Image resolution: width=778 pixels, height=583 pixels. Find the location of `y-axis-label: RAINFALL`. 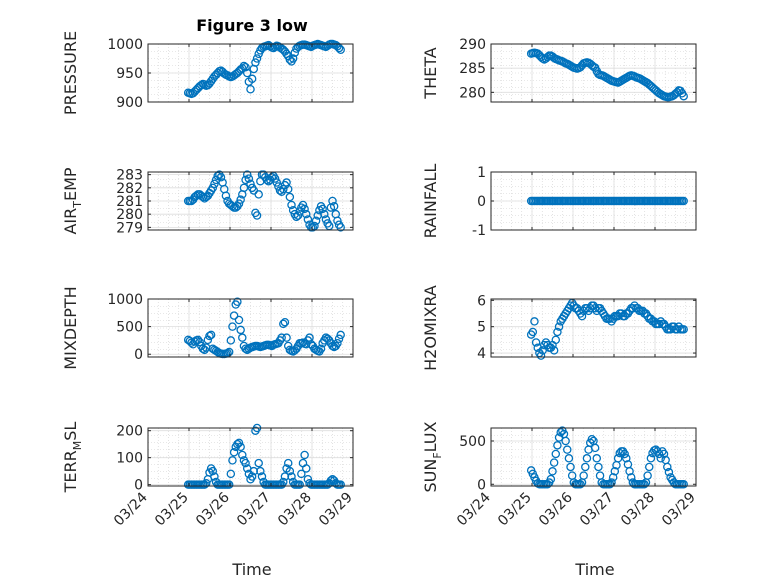

y-axis-label: RAINFALL is located at coordinates (430, 201).